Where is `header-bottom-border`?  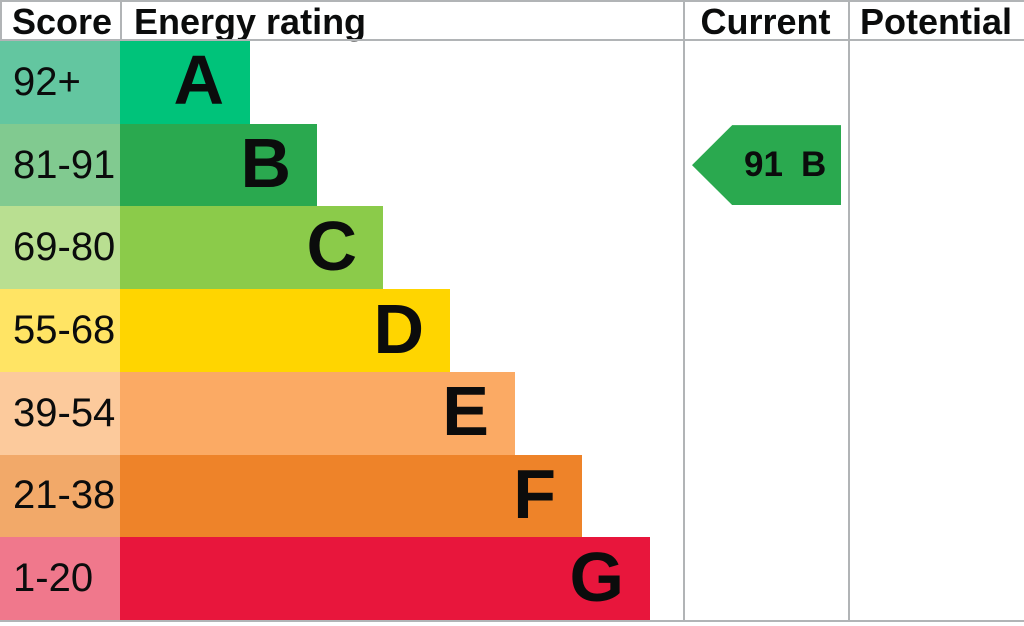
header-bottom-border is located at coordinates (512, 40).